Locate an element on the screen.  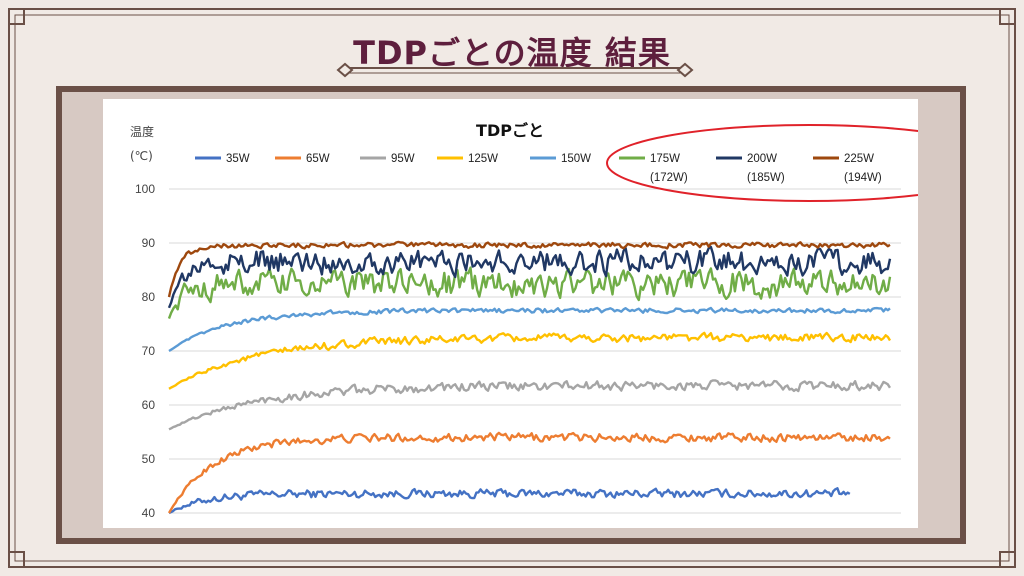
legend-note-225W: (194W) is located at coordinates (863, 178).